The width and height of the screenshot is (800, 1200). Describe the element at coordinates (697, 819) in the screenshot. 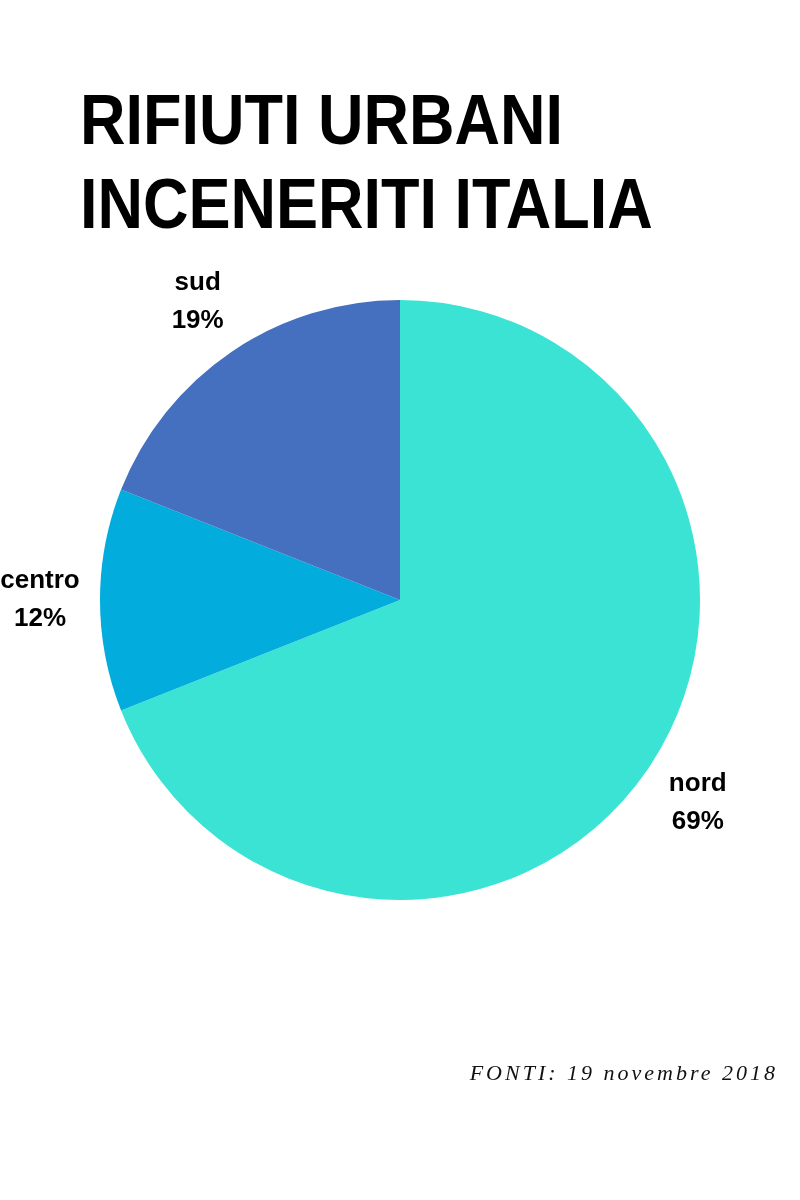

I see `data-label: 69%` at that location.